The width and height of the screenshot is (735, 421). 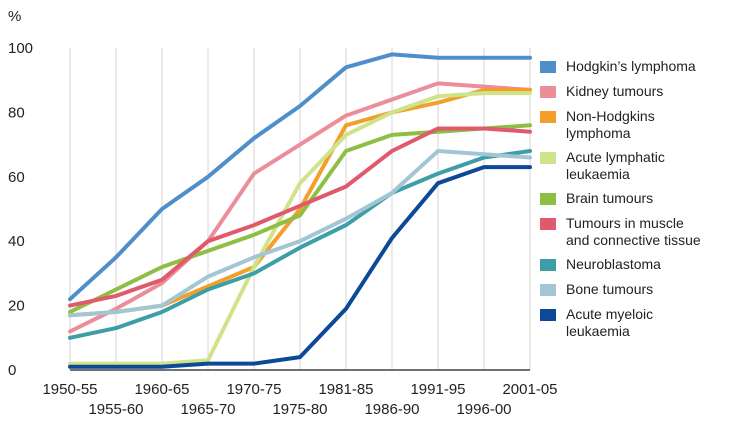 I want to click on legend-label: Brain tumours, so click(x=610, y=198).